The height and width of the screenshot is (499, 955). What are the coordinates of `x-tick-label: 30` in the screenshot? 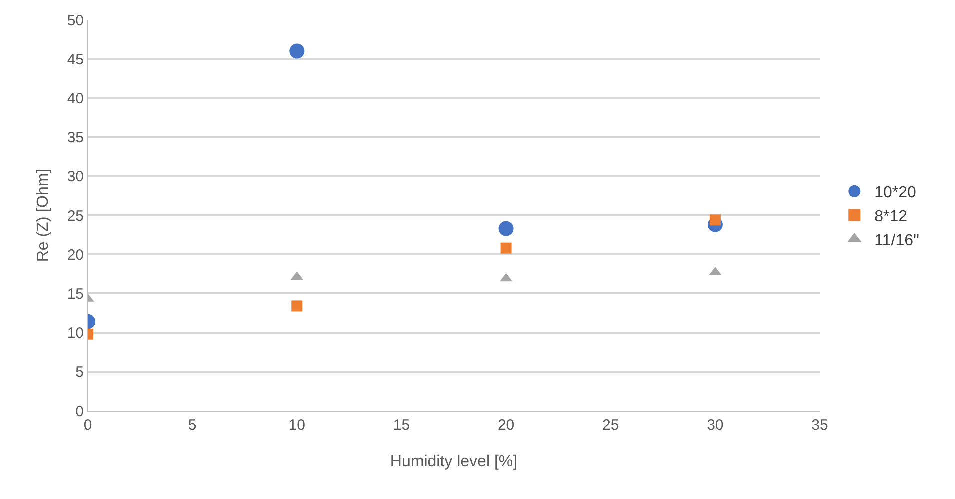 It's located at (715, 425).